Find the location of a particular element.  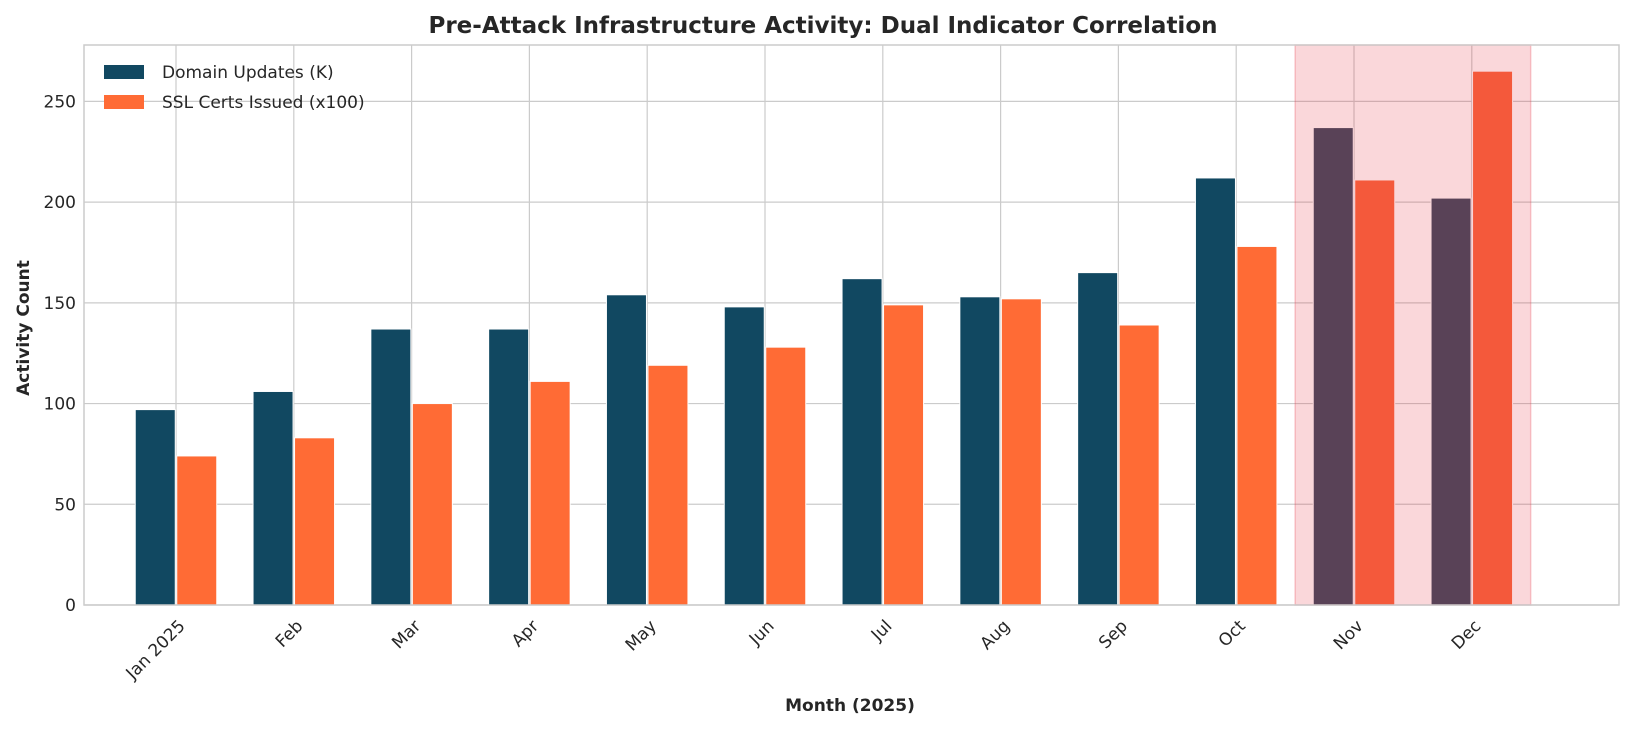

x-tick-label: Nov is located at coordinates (1349, 635).